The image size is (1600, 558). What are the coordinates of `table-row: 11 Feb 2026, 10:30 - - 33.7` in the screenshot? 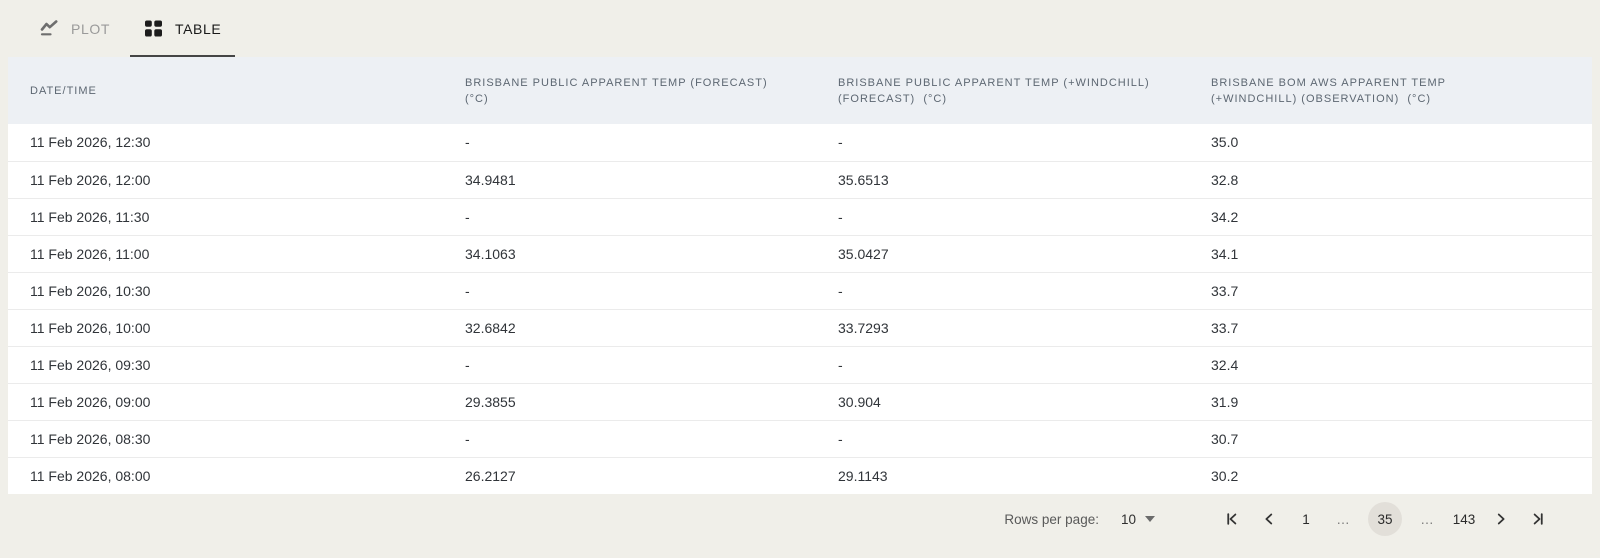 It's located at (800, 290).